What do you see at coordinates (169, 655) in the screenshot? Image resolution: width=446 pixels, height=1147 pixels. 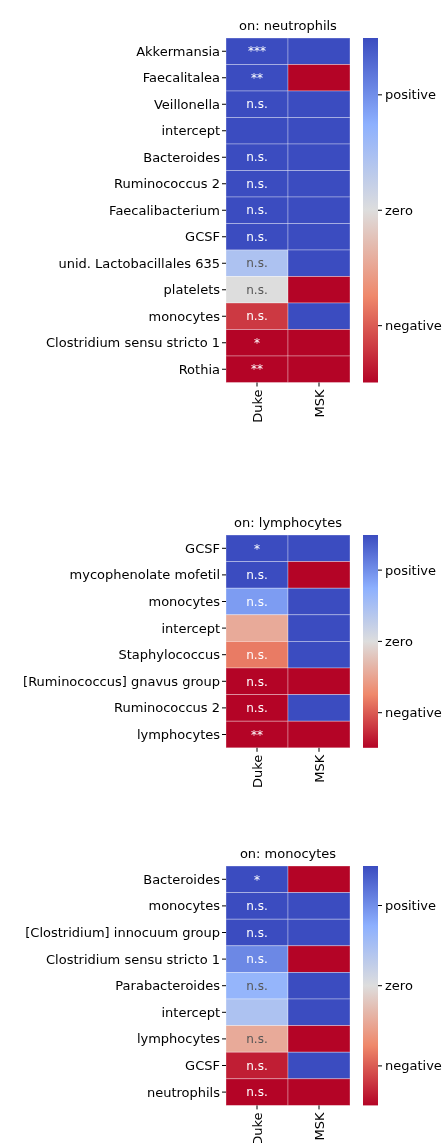 I see `y-tick-label: Staphylococcus` at bounding box center [169, 655].